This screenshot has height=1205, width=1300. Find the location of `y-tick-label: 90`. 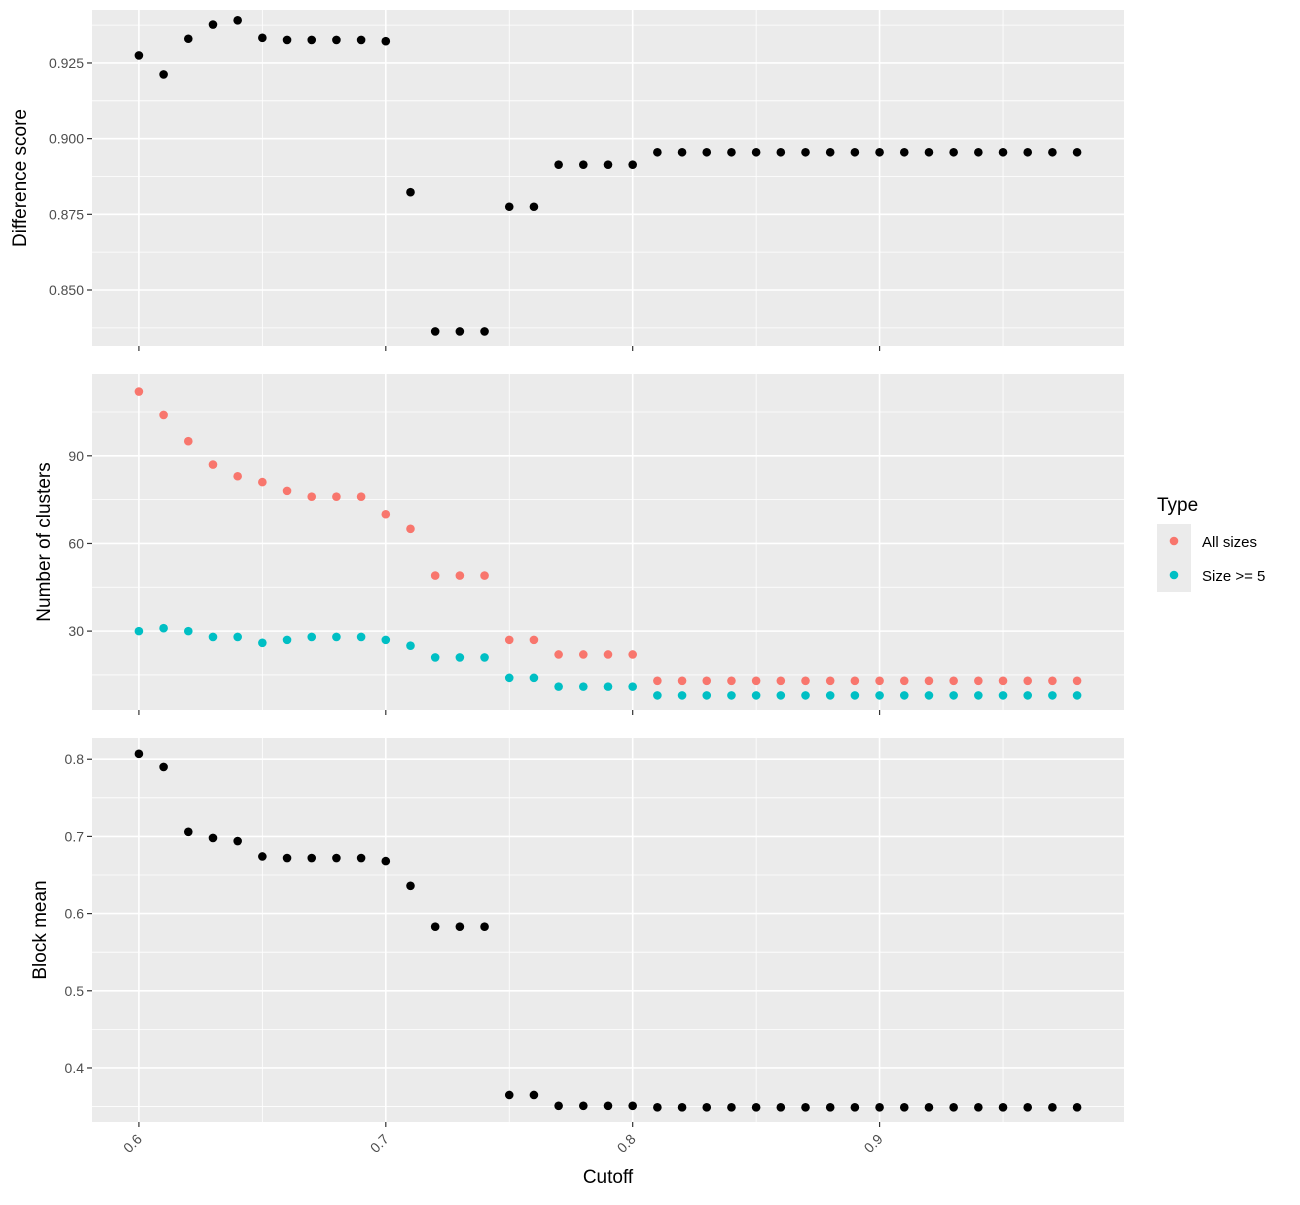

y-tick-label: 90 is located at coordinates (76, 456).